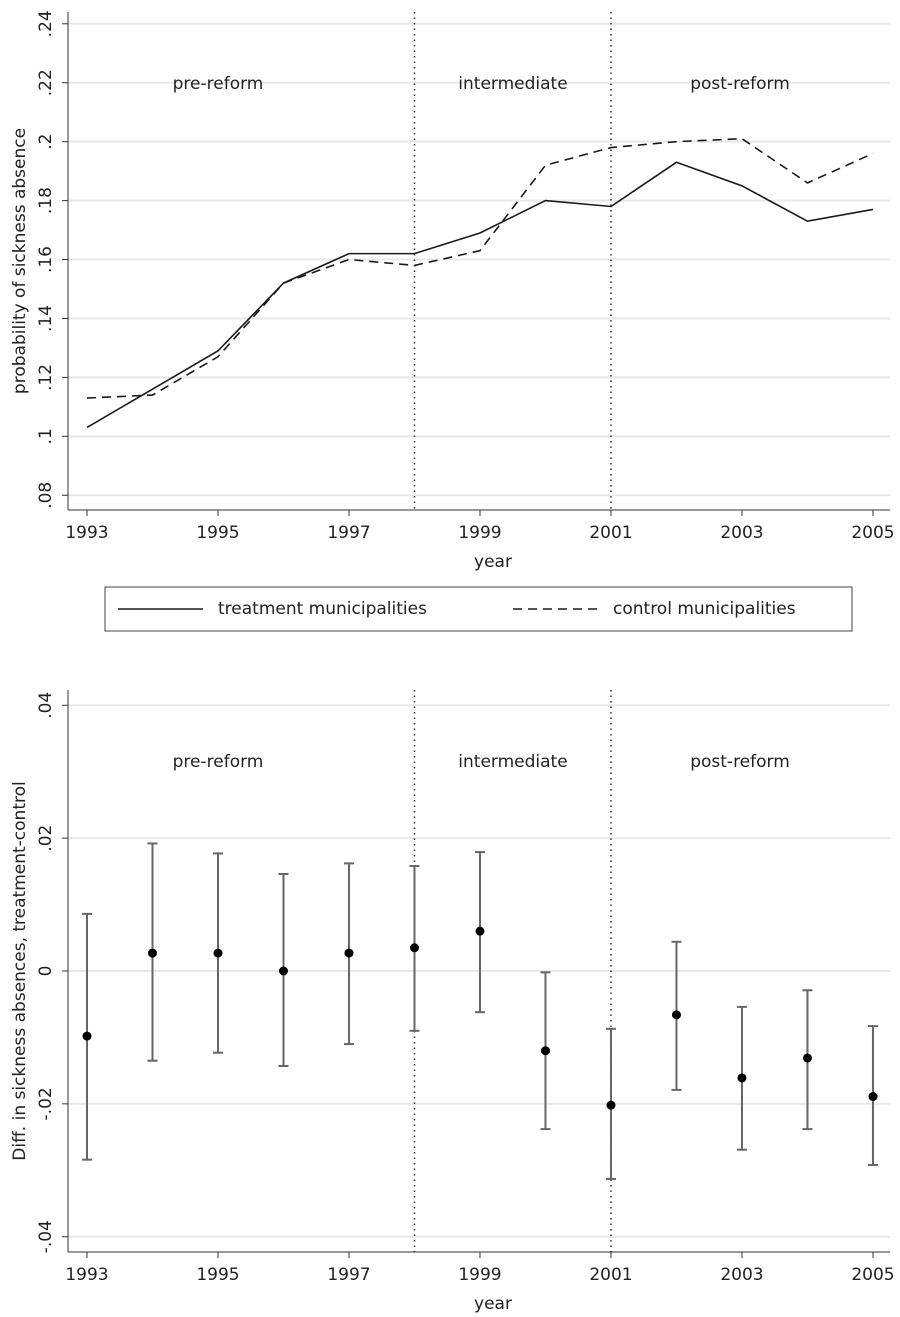  What do you see at coordinates (478, 609) in the screenshot?
I see `legend-box` at bounding box center [478, 609].